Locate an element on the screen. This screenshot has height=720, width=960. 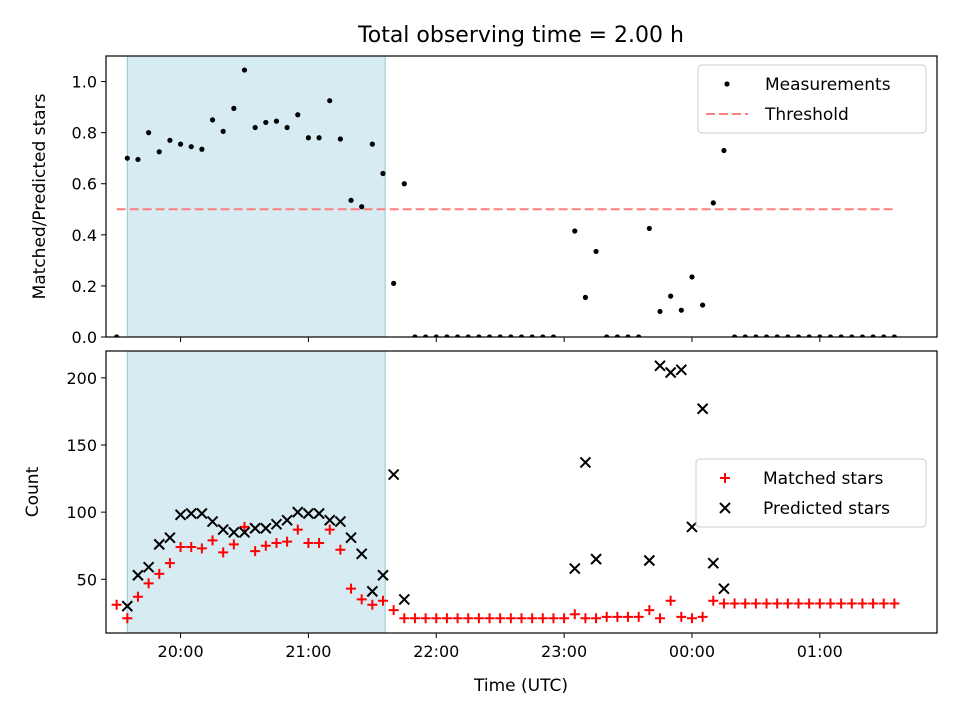
legend-label: Predicted stars is located at coordinates (826, 509).